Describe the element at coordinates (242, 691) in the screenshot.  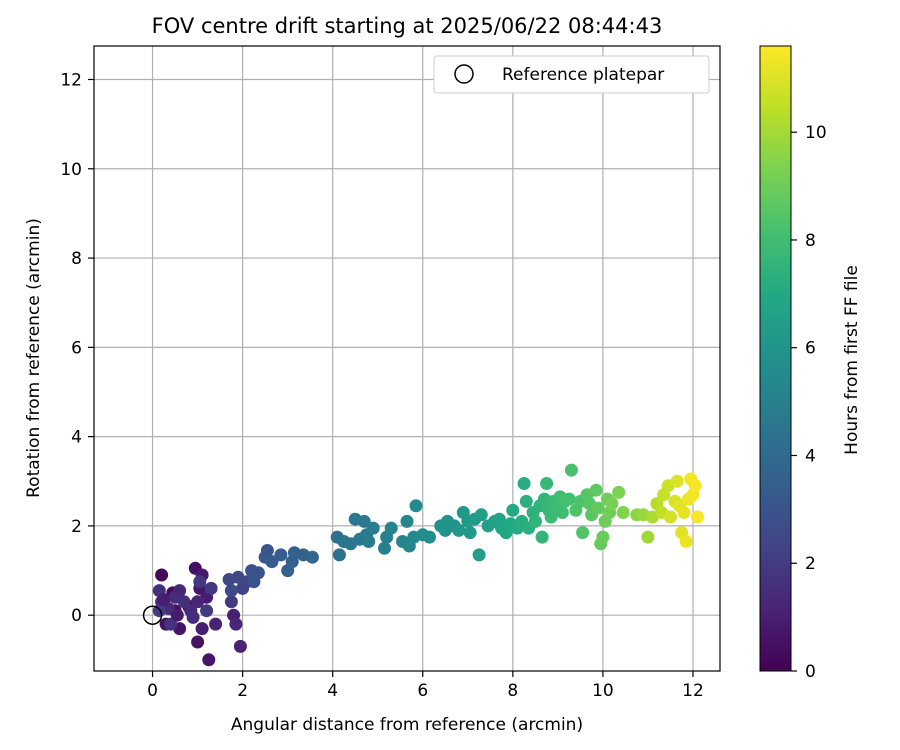
I see `x-tick-label: 2` at that location.